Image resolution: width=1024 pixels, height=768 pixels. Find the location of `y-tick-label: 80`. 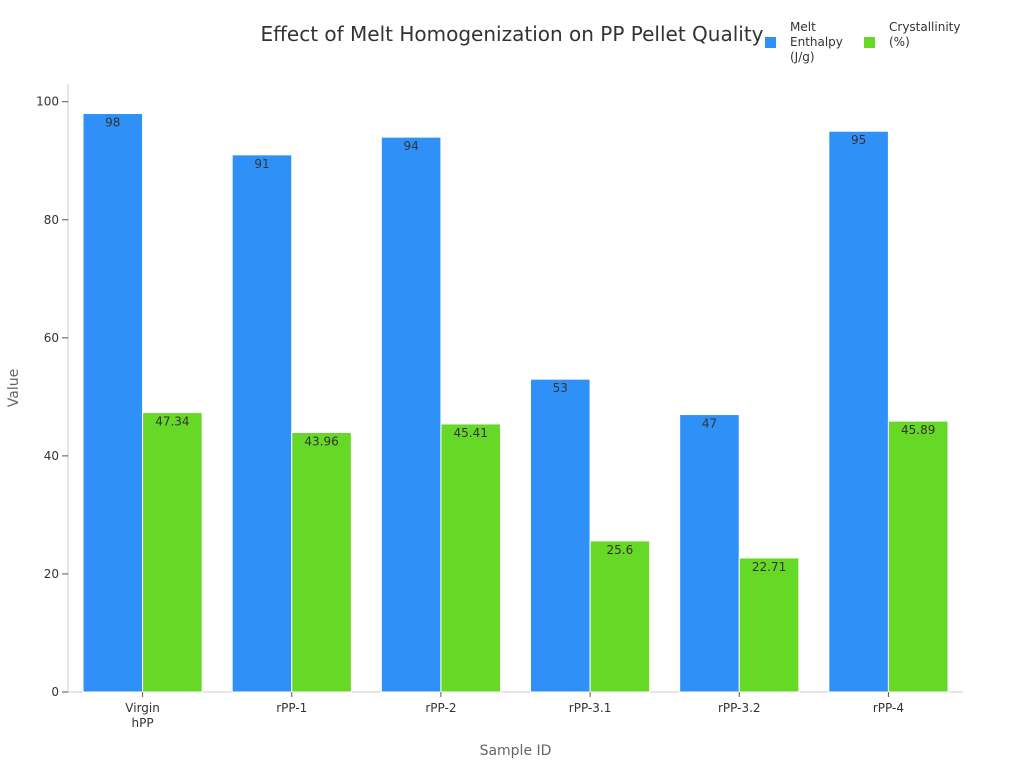

y-tick-label: 80 is located at coordinates (51, 220).